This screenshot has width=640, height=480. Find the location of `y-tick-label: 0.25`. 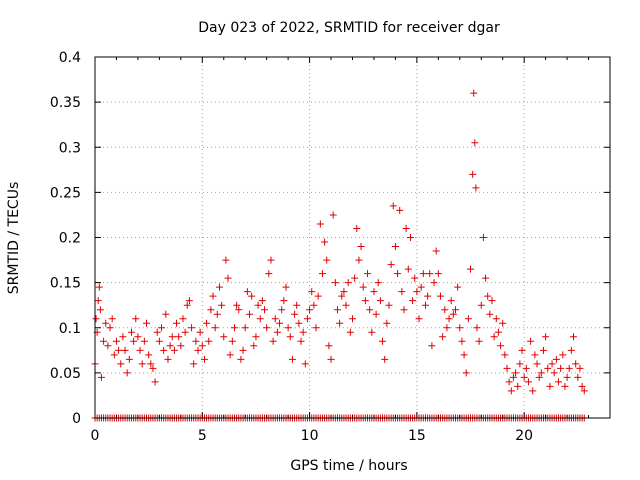

y-tick-label: 0.25 is located at coordinates (65, 193).